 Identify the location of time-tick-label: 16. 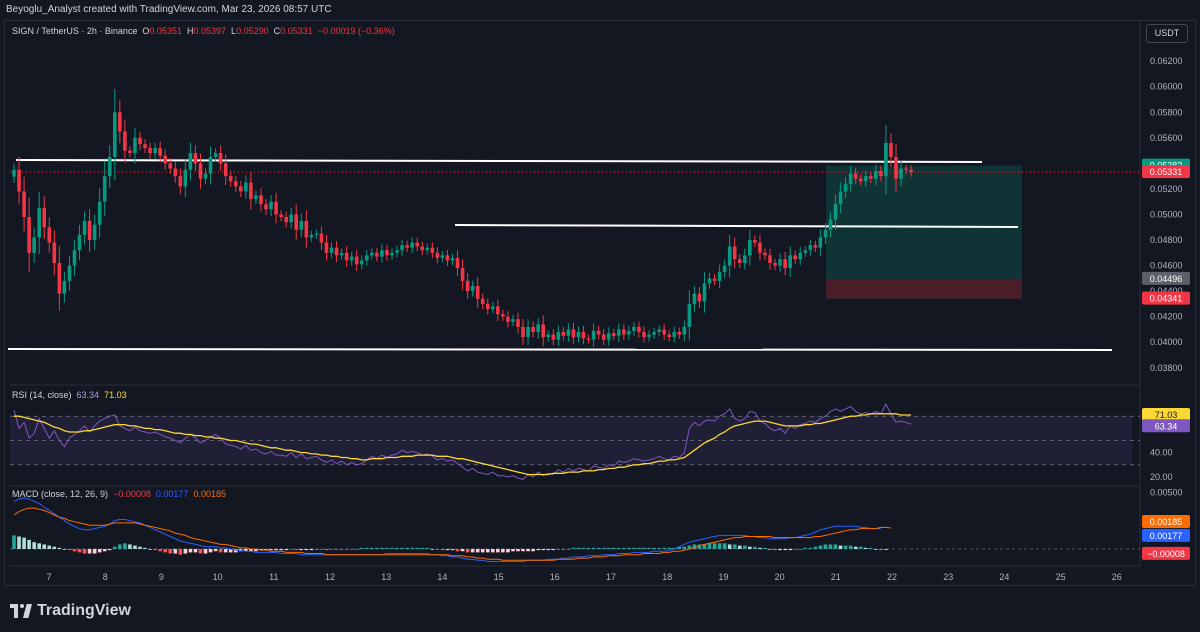
(555, 577).